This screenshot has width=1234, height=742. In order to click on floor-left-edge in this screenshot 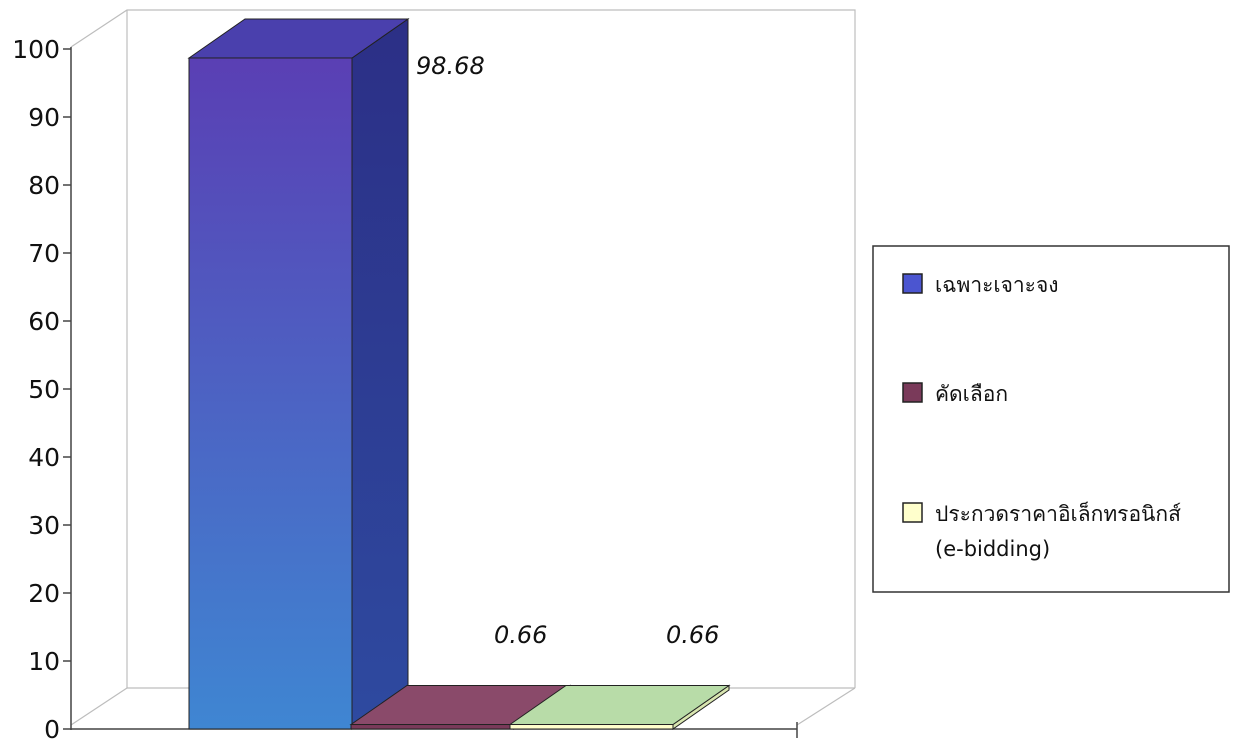, I will do `click(99, 706)`.